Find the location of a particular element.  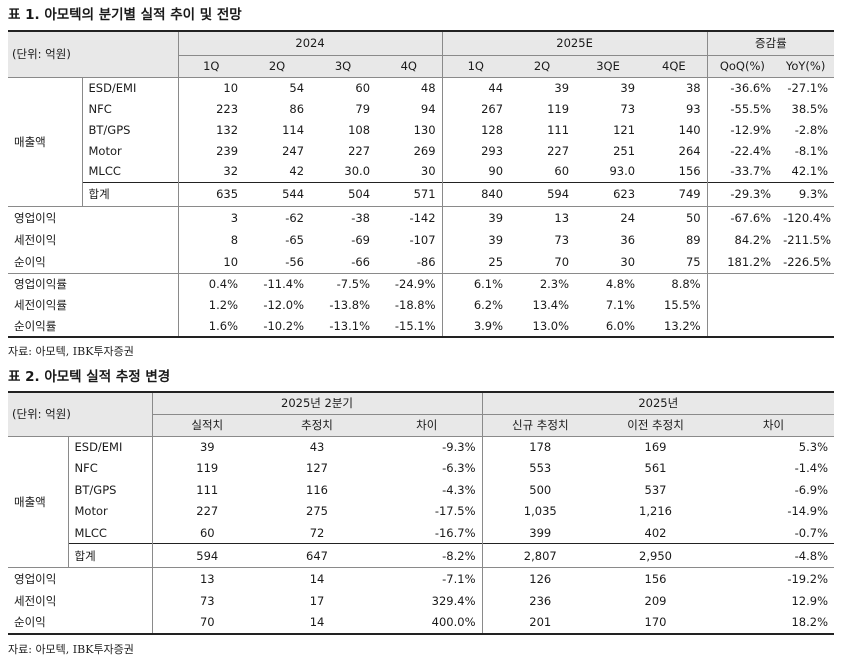

table1-cell: 128 is located at coordinates (492, 129).